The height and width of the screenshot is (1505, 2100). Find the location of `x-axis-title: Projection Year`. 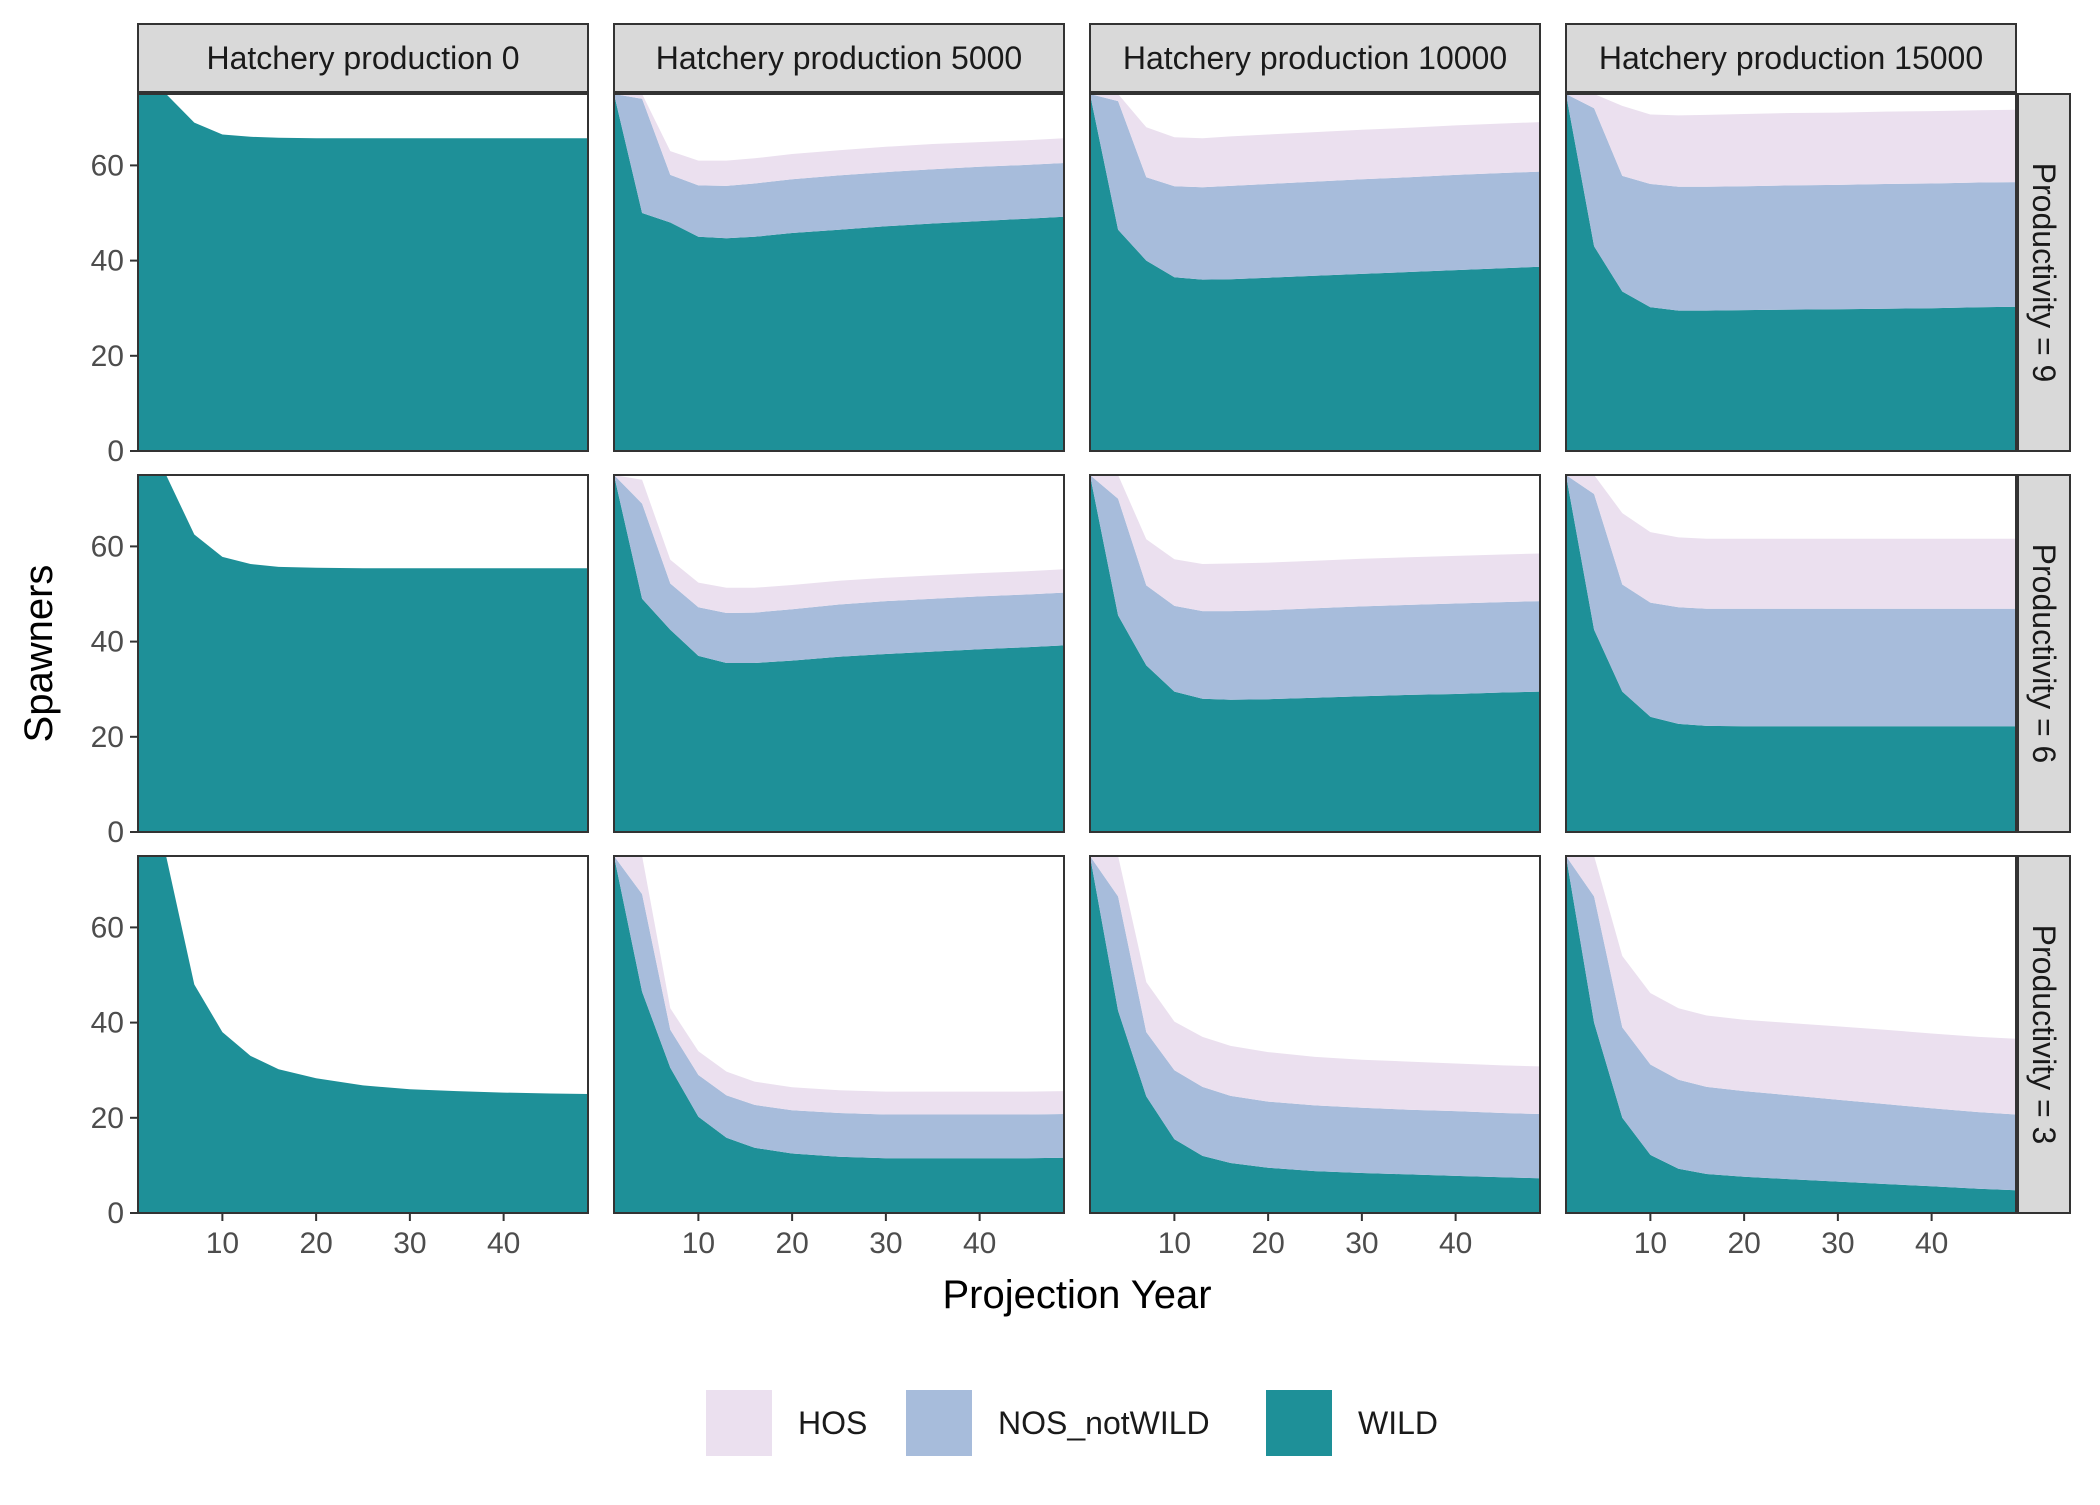

x-axis-title: Projection Year is located at coordinates (1076, 1295).